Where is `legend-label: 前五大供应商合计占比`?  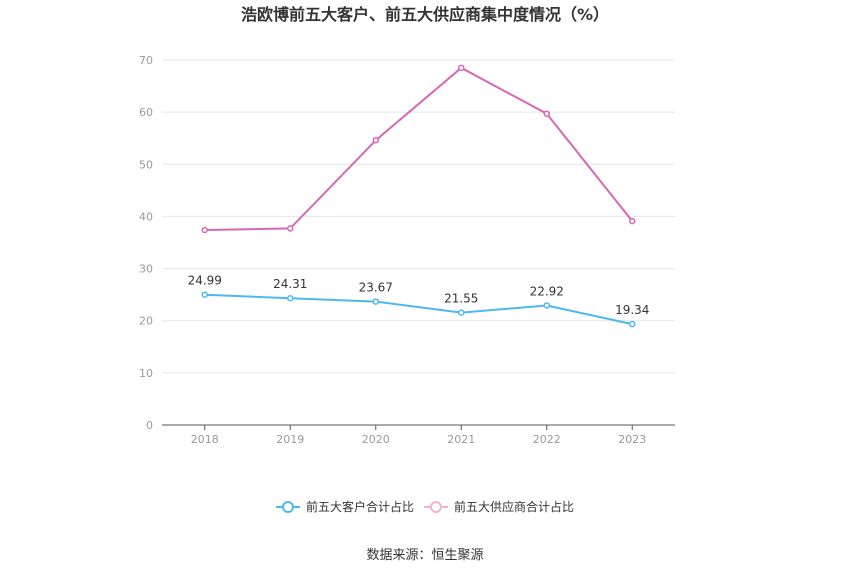 legend-label: 前五大供应商合计占比 is located at coordinates (514, 506).